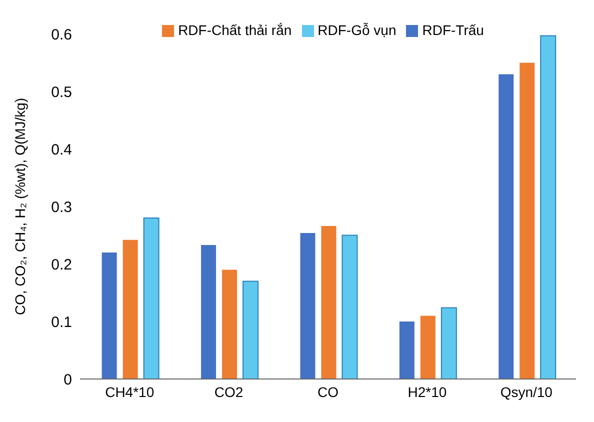 The width and height of the screenshot is (594, 422). What do you see at coordinates (453, 30) in the screenshot?
I see `legend-label: RDF-Trấu` at bounding box center [453, 30].